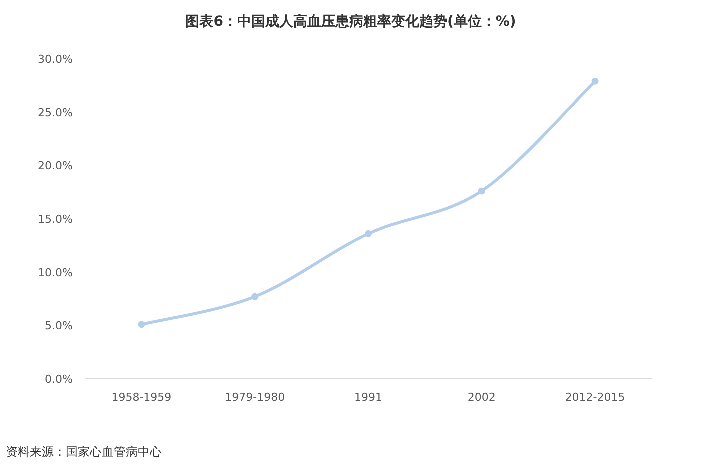 Image resolution: width=702 pixels, height=472 pixels. What do you see at coordinates (84, 452) in the screenshot?
I see `text: 资料来源：国家心血管病中心` at bounding box center [84, 452].